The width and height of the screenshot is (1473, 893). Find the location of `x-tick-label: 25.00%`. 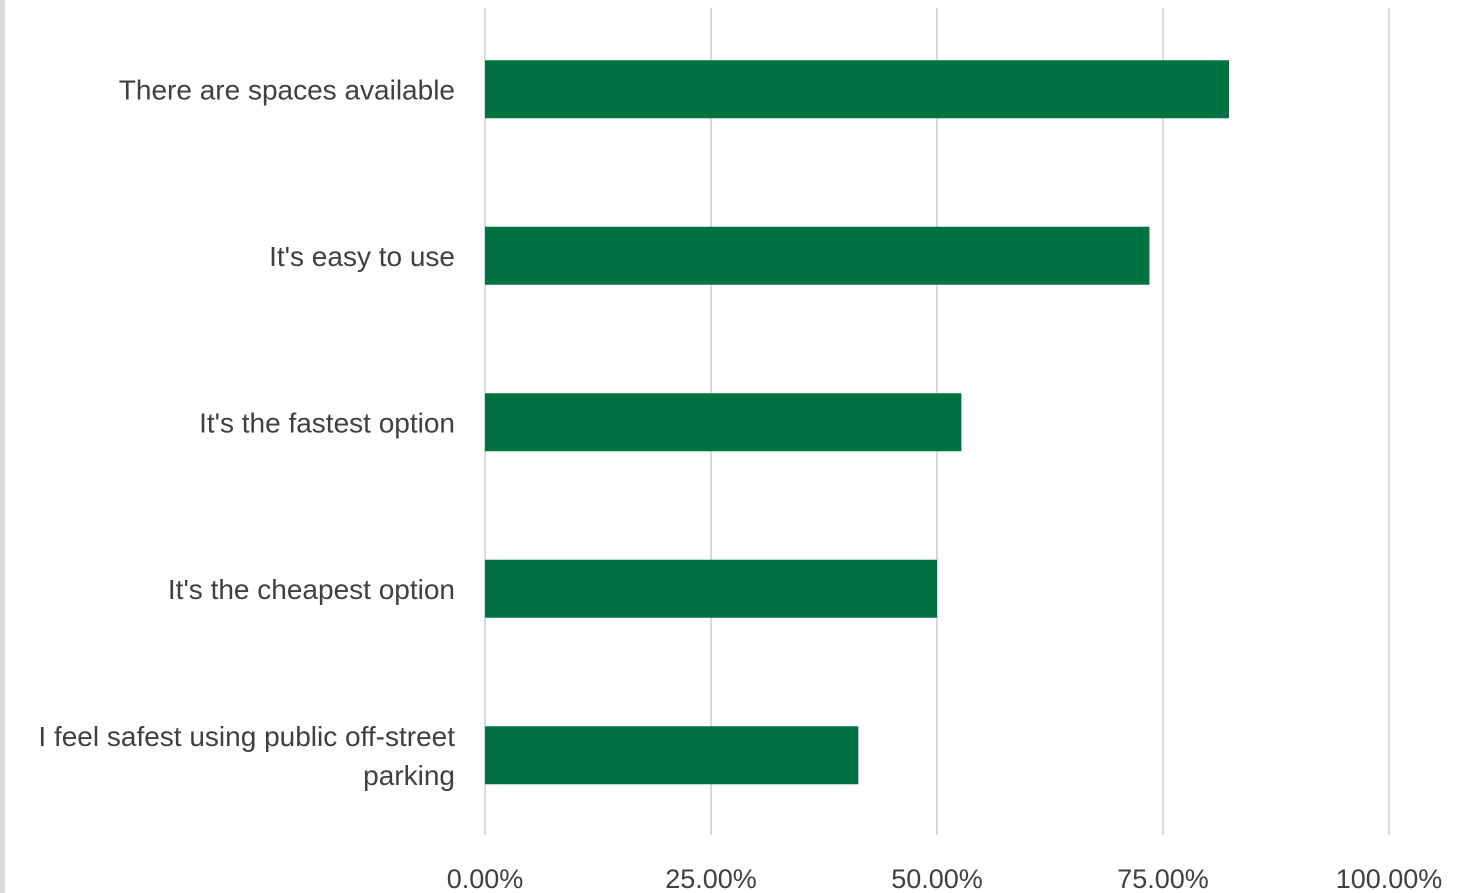

x-tick-label: 25.00% is located at coordinates (711, 878).